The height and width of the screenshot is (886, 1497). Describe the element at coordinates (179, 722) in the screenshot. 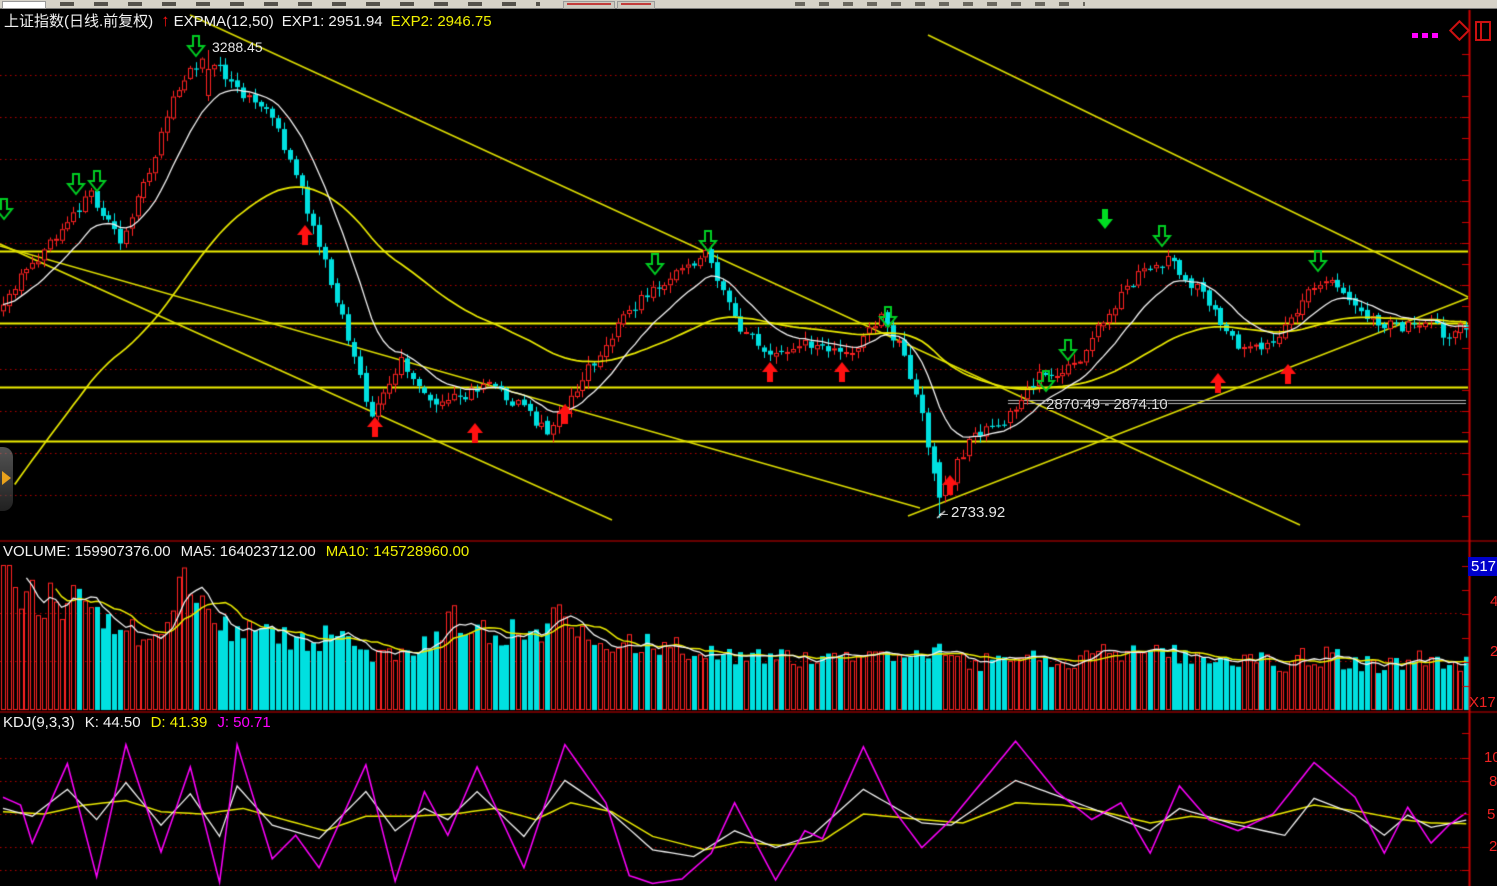

I see `kdj-d-value: D: 41.39` at that location.